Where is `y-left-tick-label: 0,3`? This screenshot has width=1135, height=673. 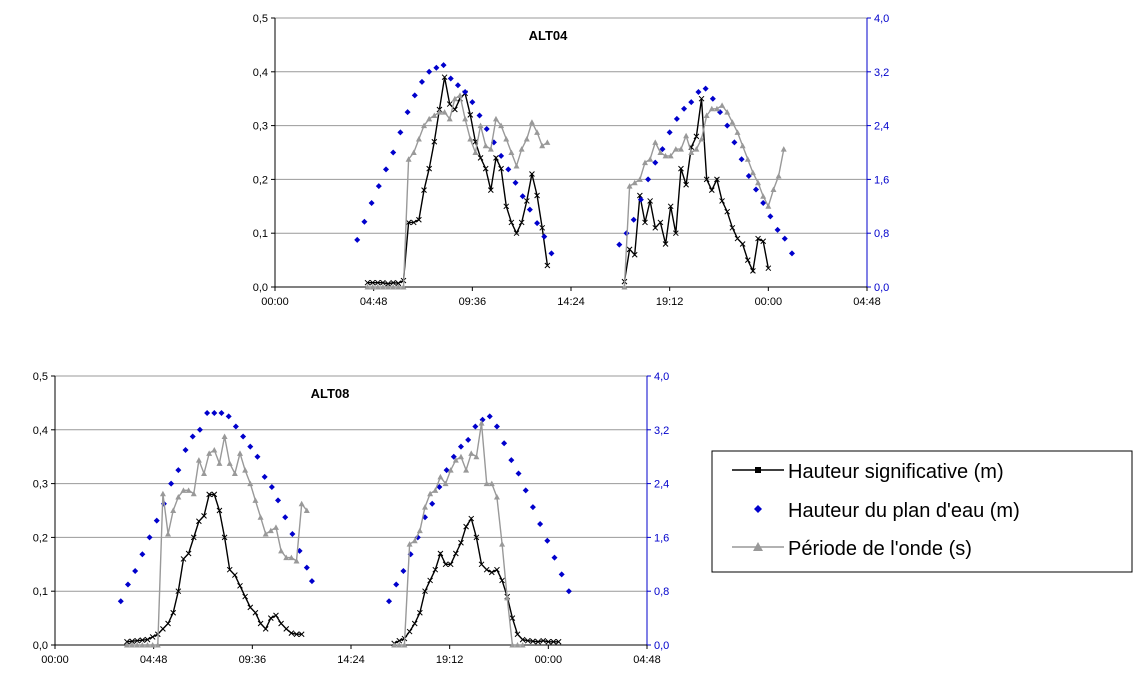 y-left-tick-label: 0,3 is located at coordinates (260, 127).